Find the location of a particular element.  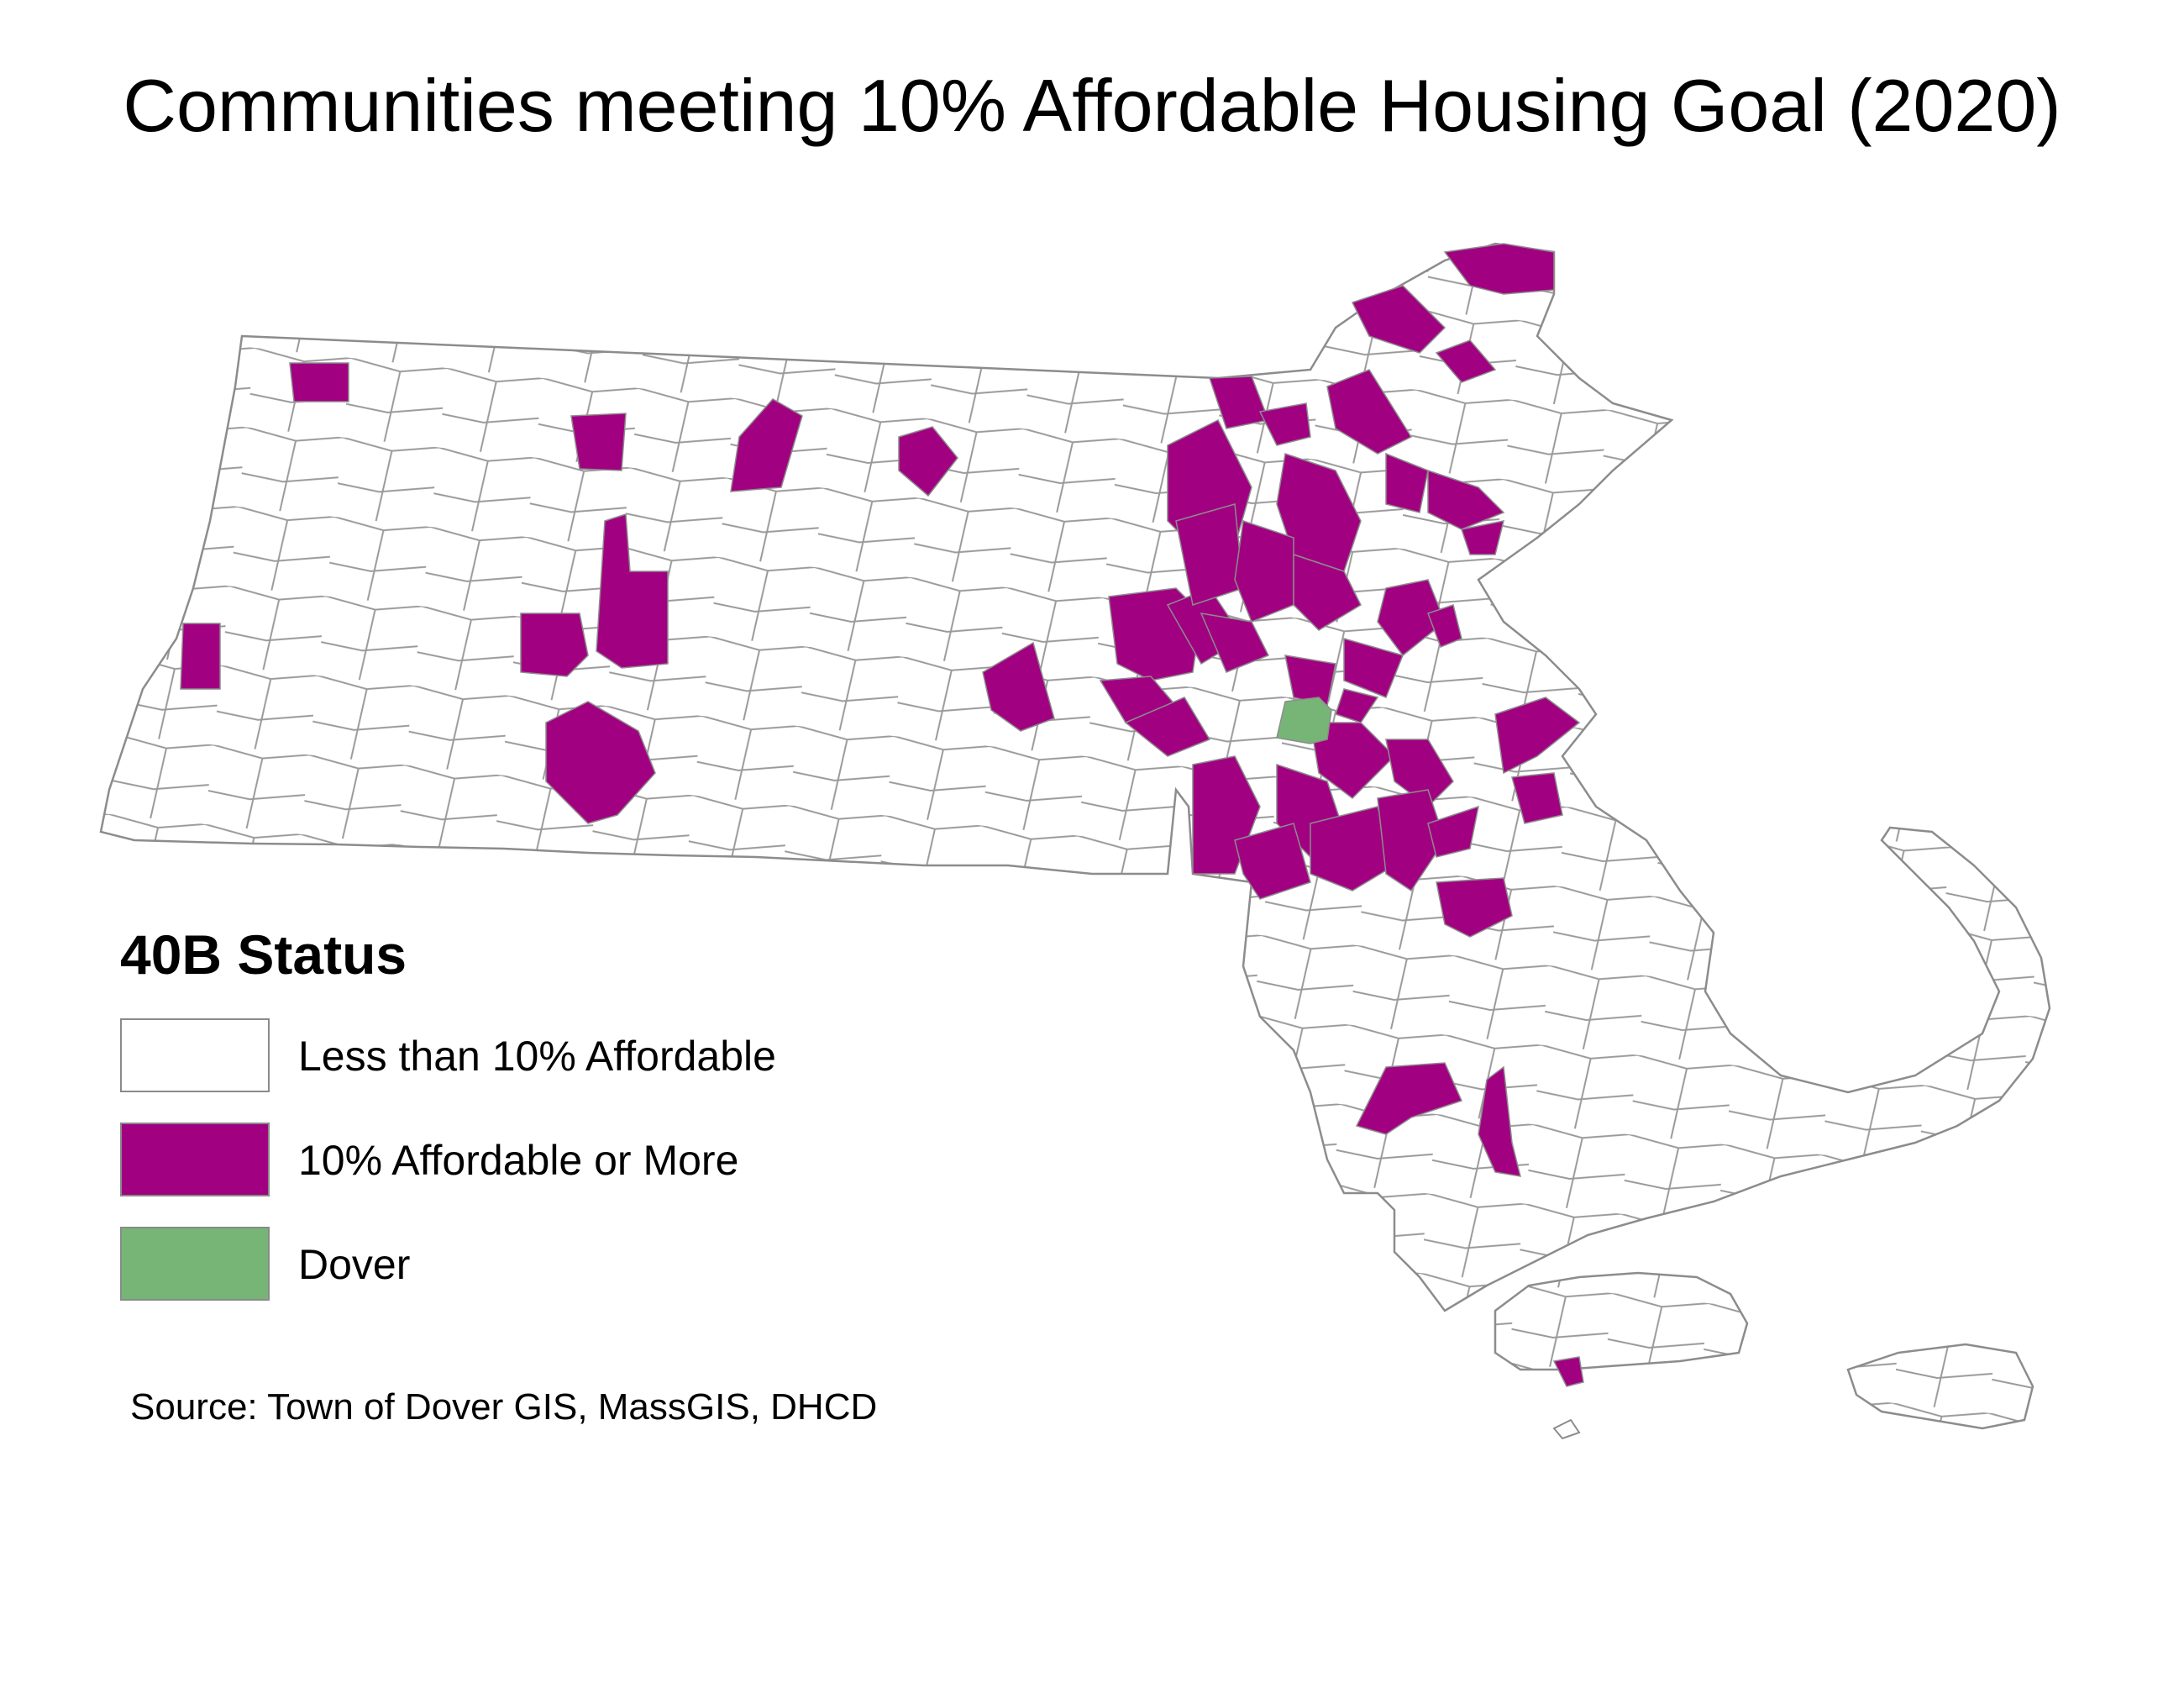

source-note: Source: Town of Dover GIS, MassGIS, DHCD is located at coordinates (504, 1407).